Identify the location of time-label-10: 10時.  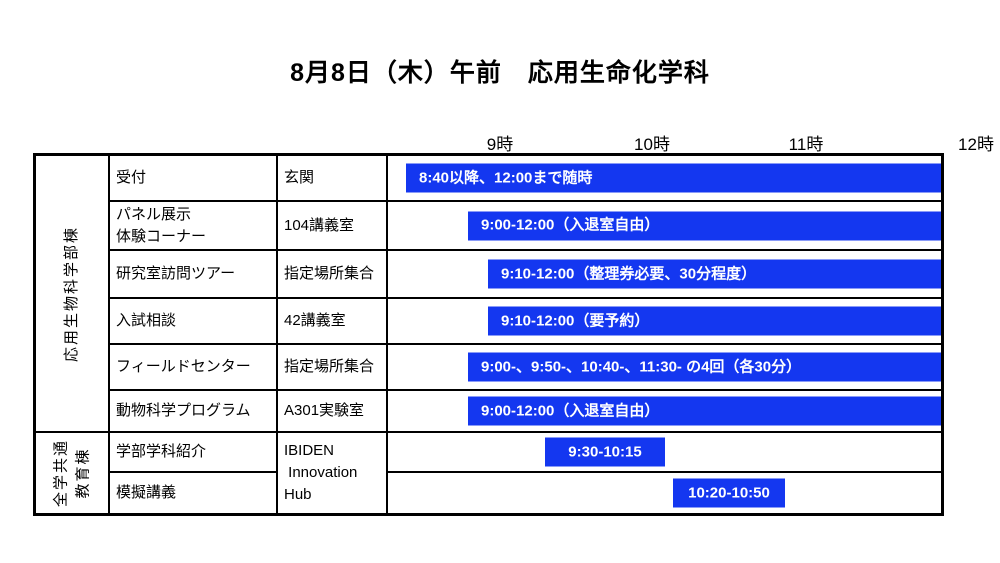
(652, 144).